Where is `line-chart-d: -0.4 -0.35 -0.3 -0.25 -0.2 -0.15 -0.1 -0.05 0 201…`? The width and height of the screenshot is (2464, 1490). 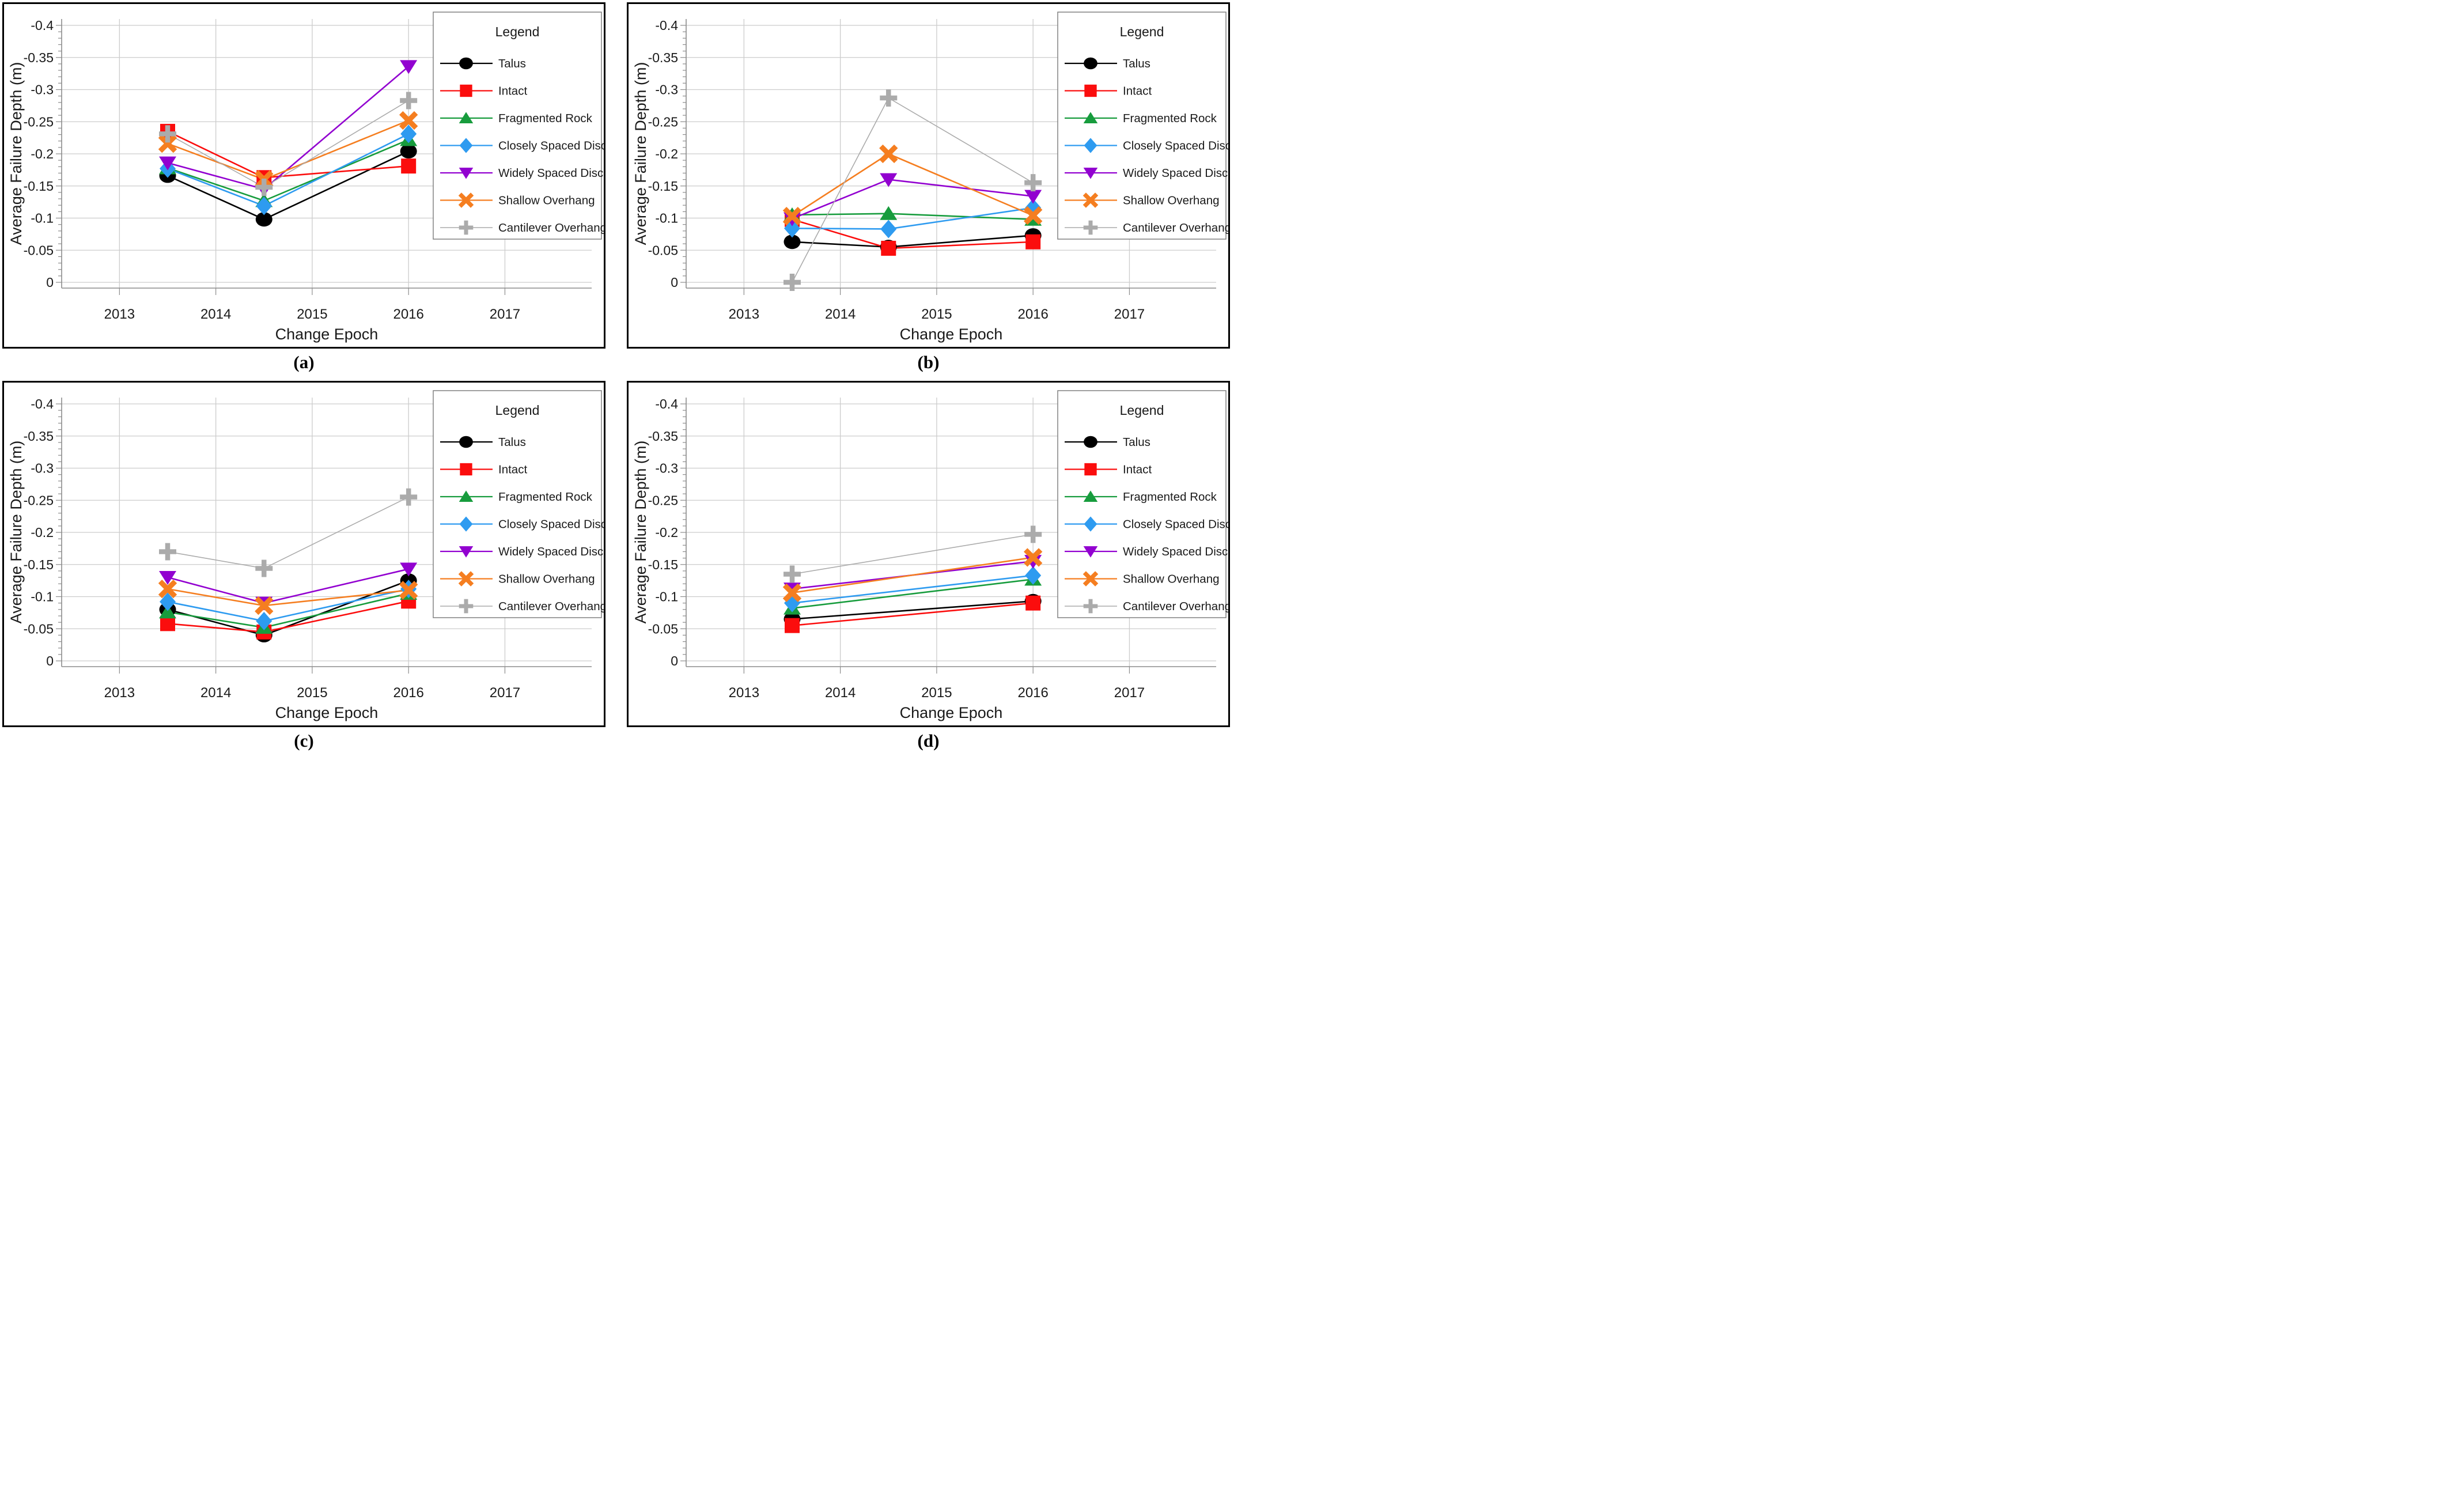 line-chart-d: -0.4 -0.35 -0.3 -0.25 -0.2 -0.15 -0.1 -0.05 0 201… is located at coordinates (928, 554).